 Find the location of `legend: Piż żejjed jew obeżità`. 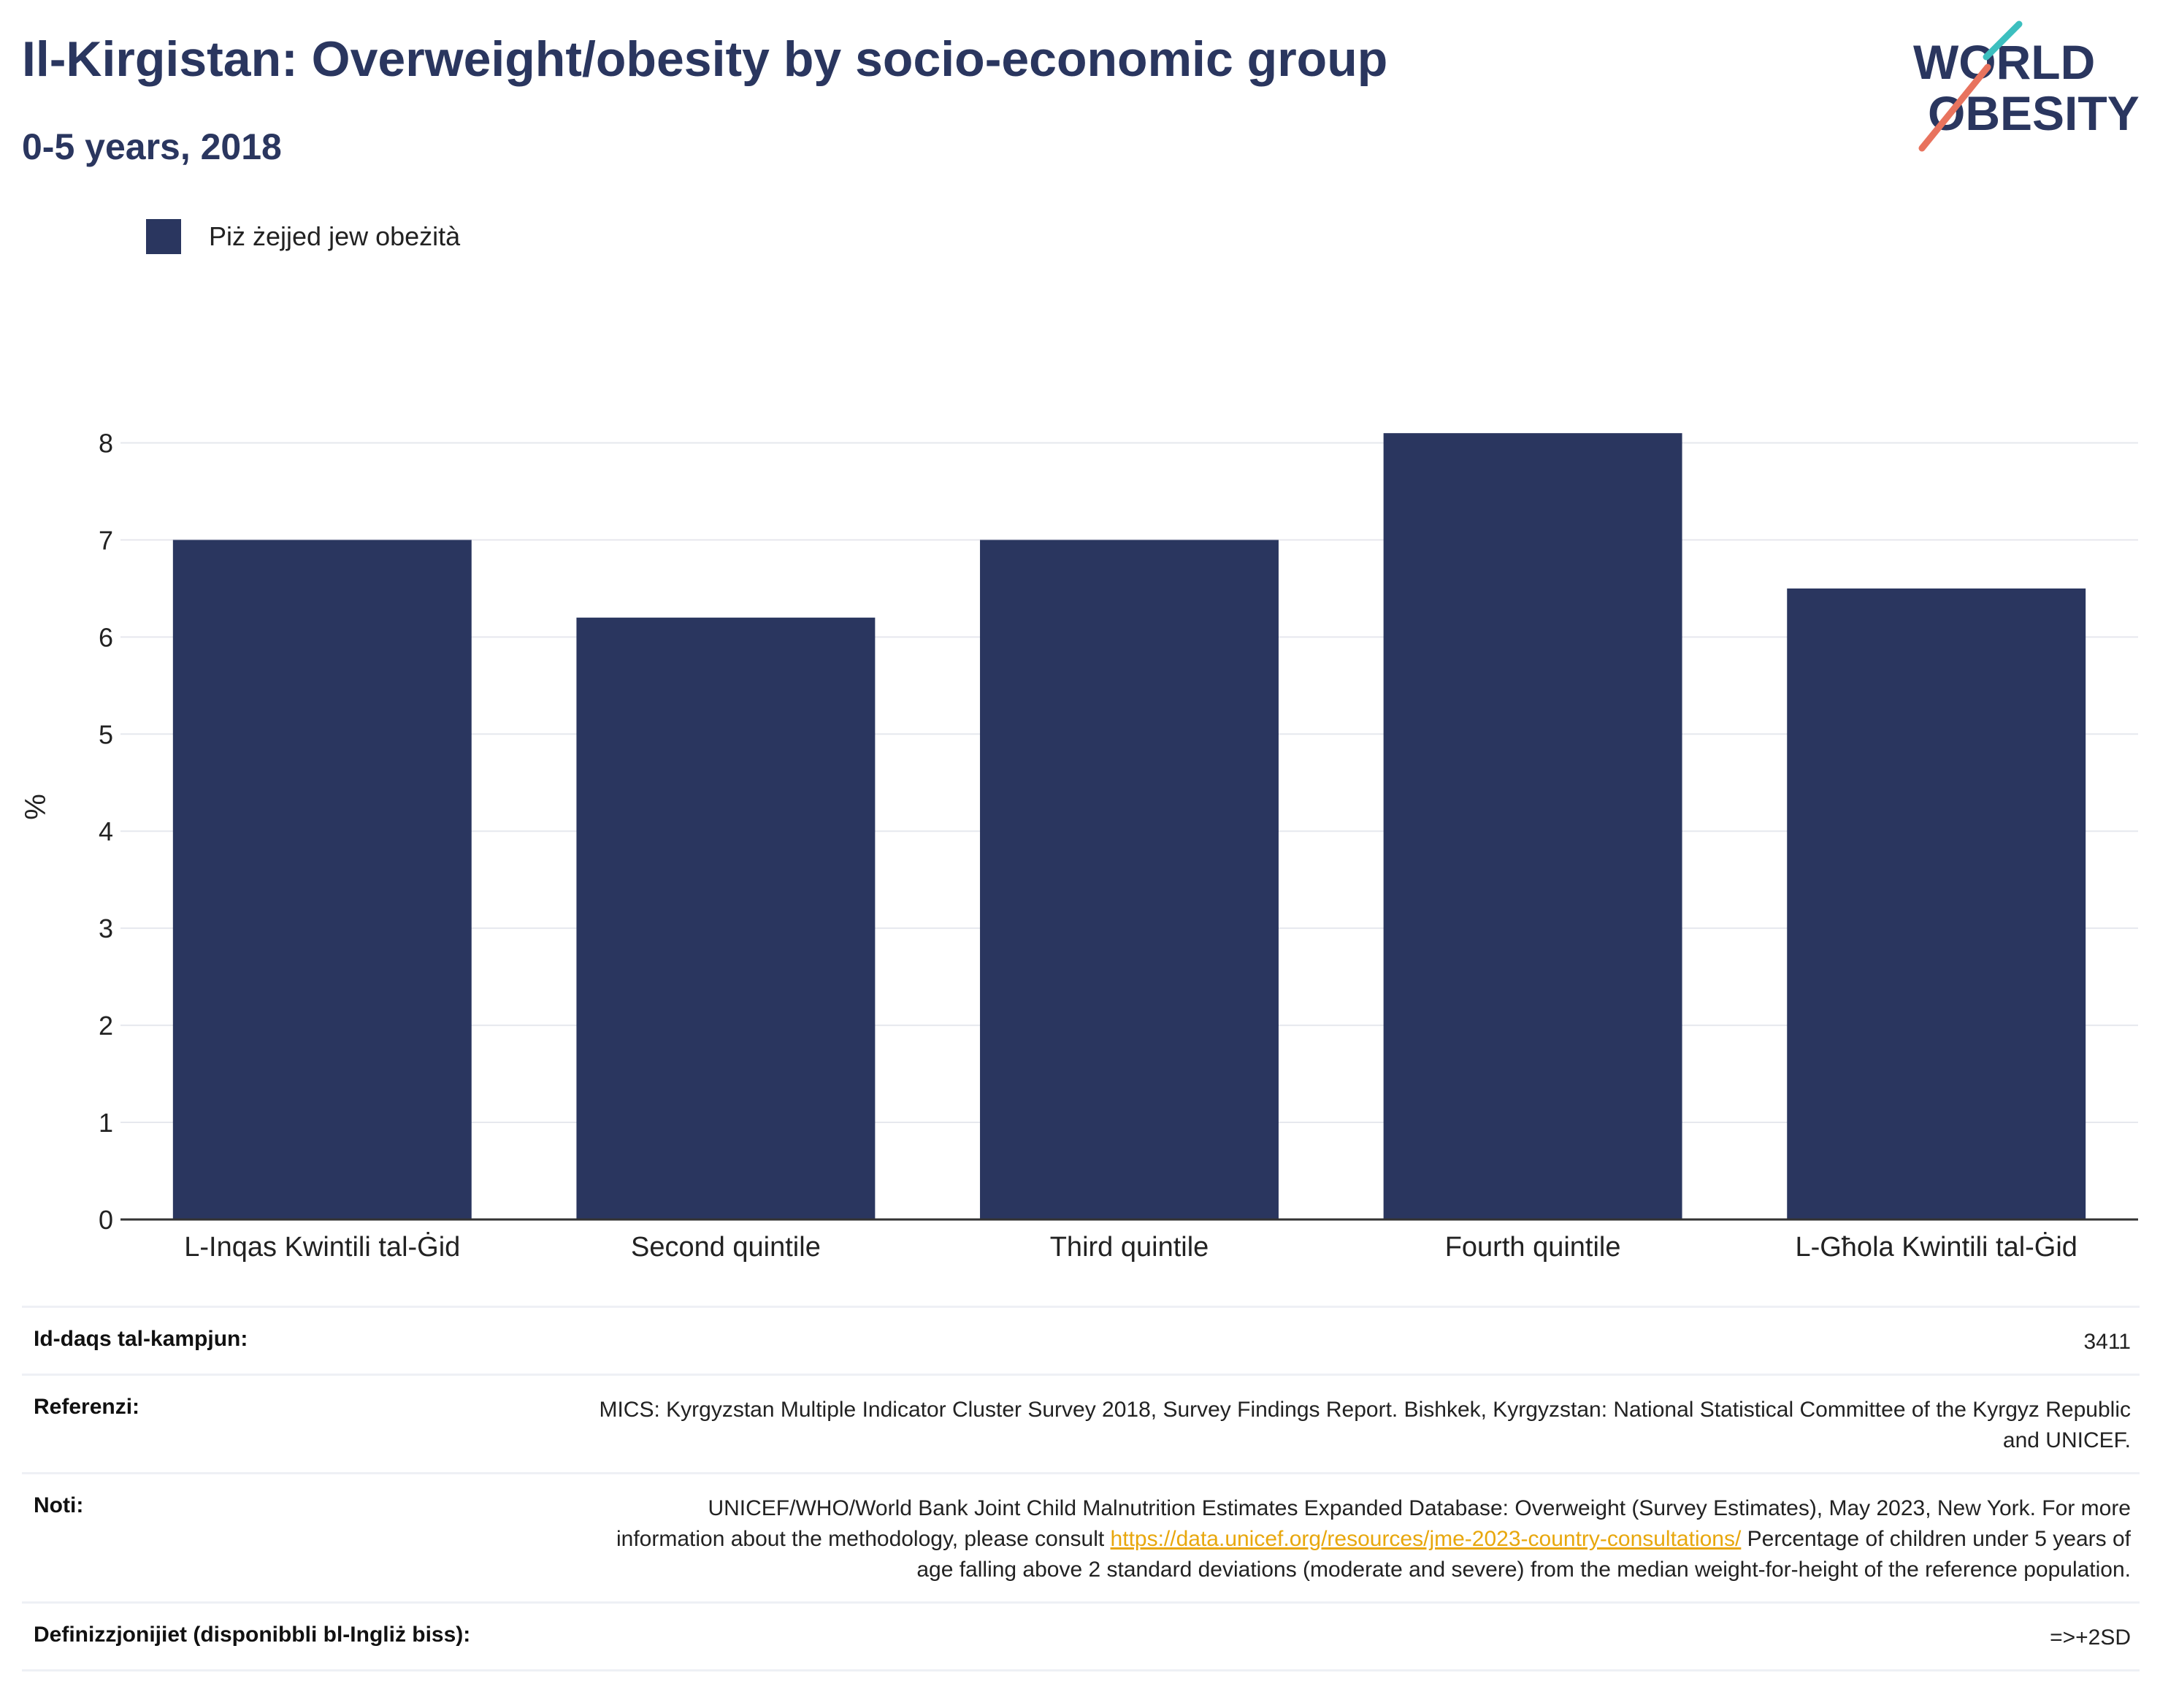

legend: Piż żejjed jew obeżità is located at coordinates (303, 237).